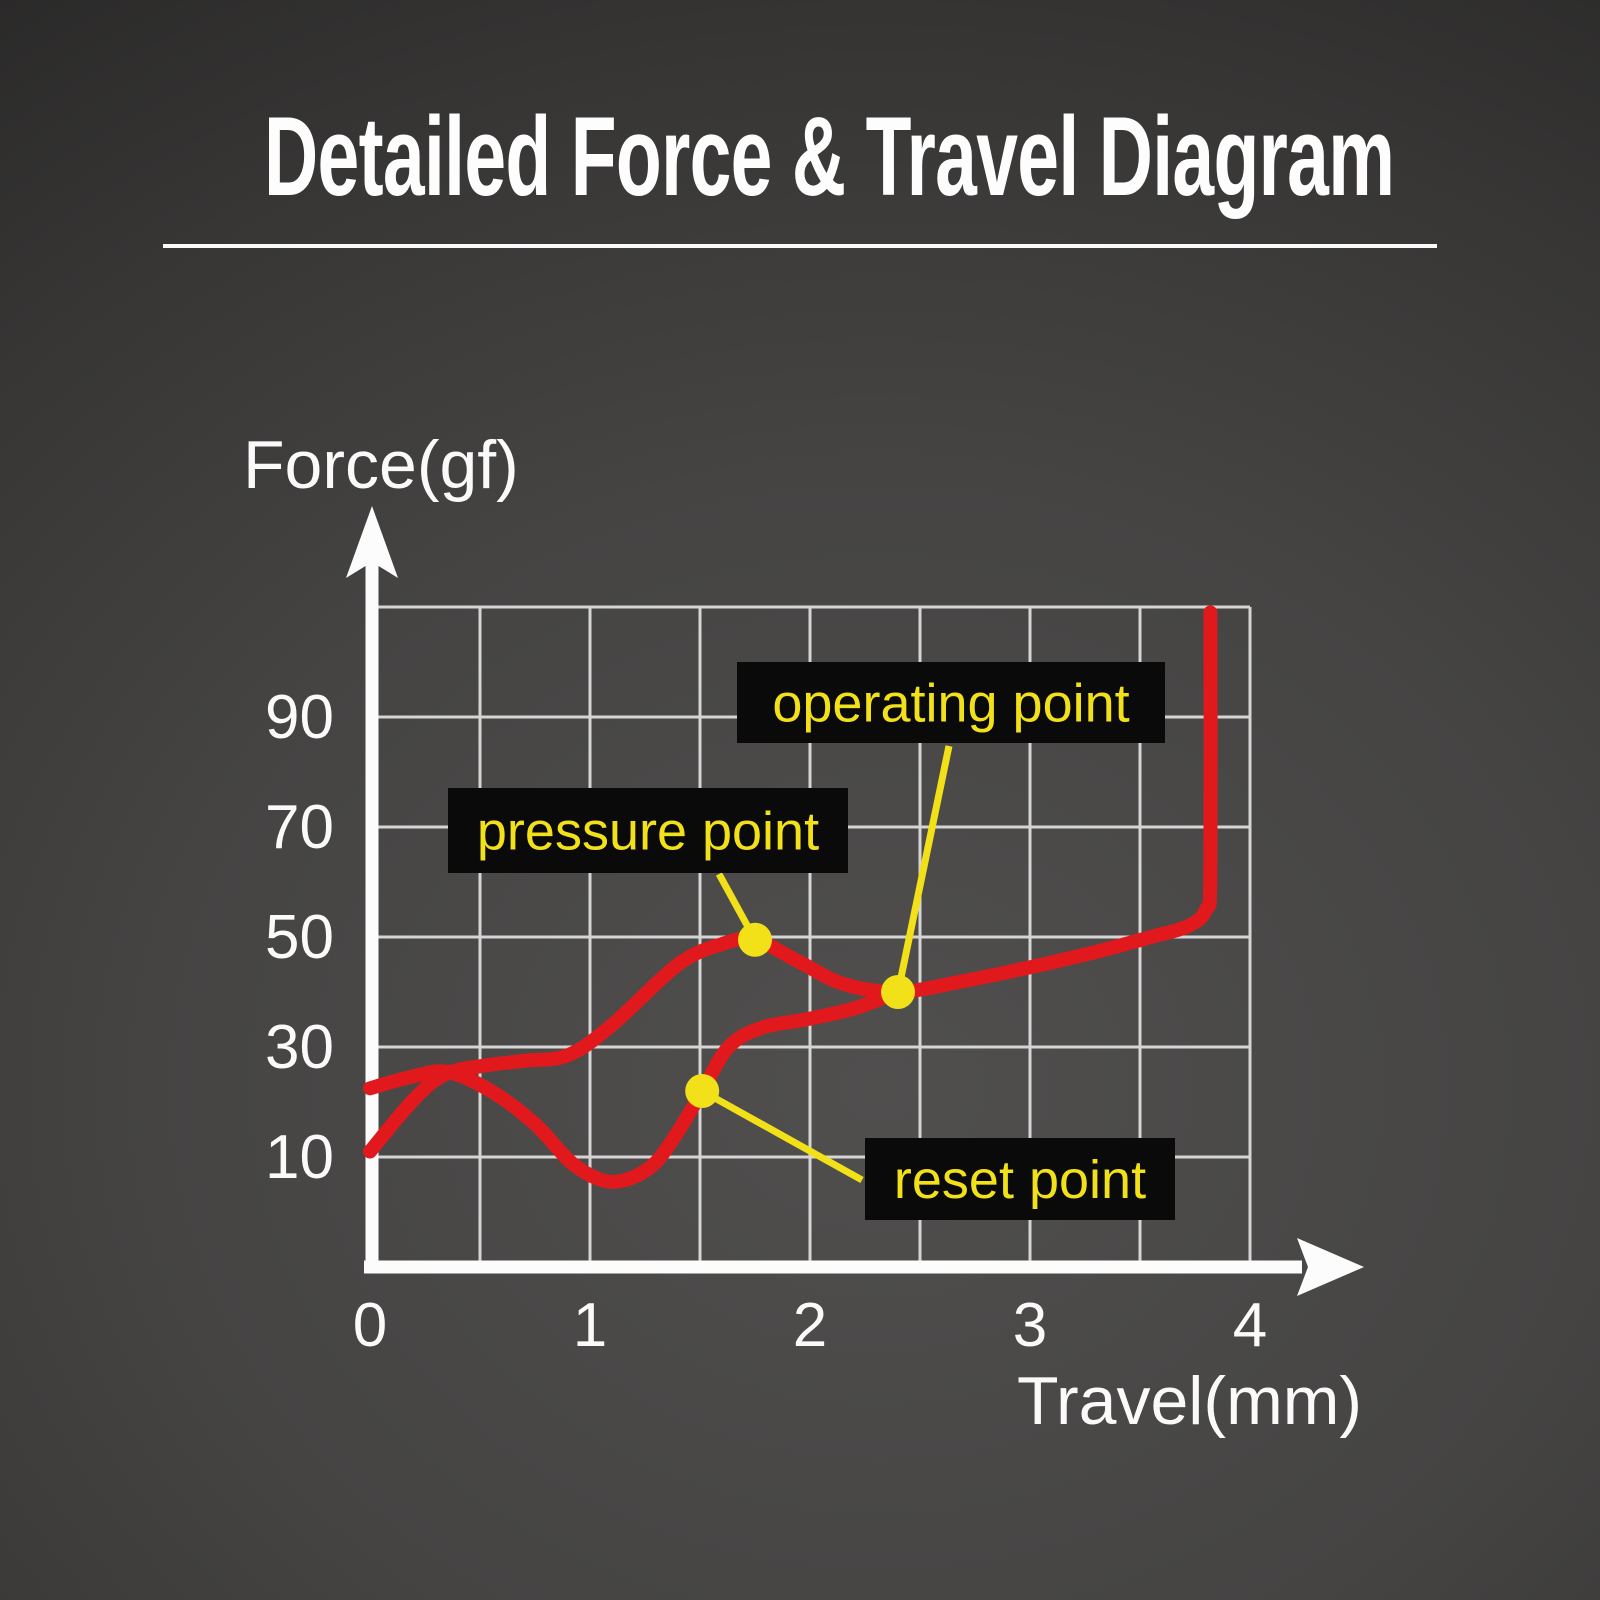 The height and width of the screenshot is (1600, 1600). What do you see at coordinates (370, 1325) in the screenshot?
I see `x-tick-label: 0` at bounding box center [370, 1325].